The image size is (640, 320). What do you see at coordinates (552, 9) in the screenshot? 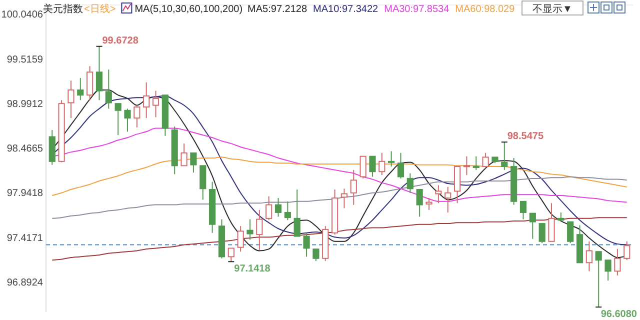
I see `annotation: 不显示▼` at bounding box center [552, 9].